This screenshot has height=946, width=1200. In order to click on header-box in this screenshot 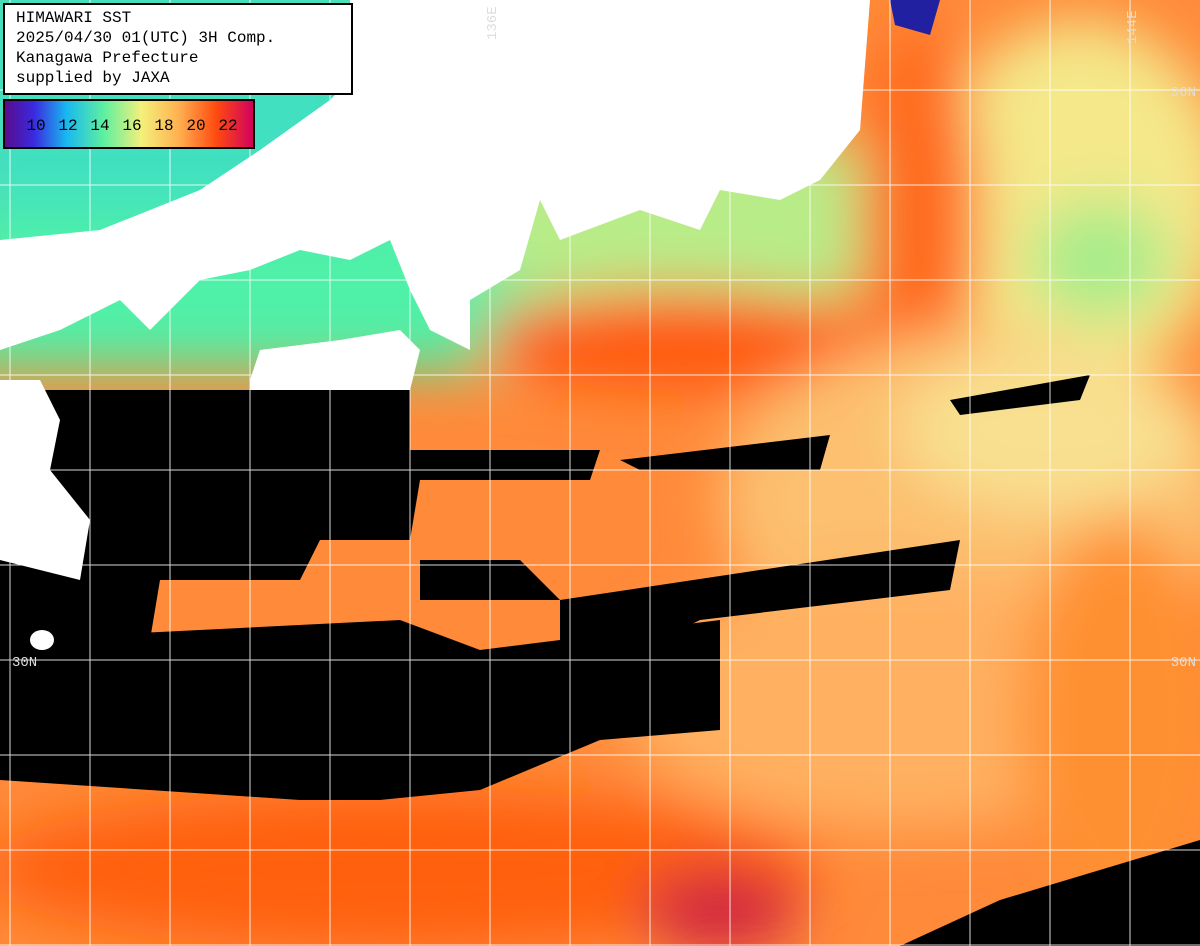, I will do `click(178, 49)`.